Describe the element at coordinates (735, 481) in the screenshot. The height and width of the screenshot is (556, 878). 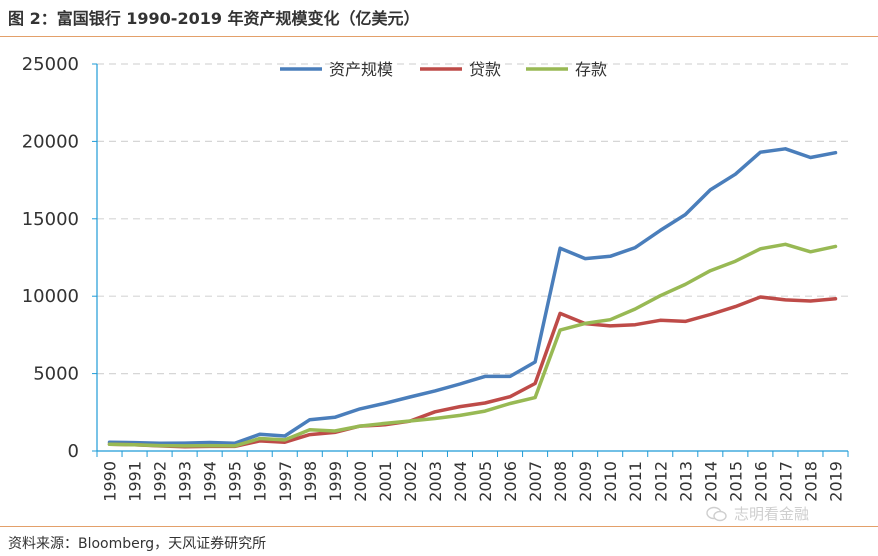
I see `x-tick-label: 2015` at that location.